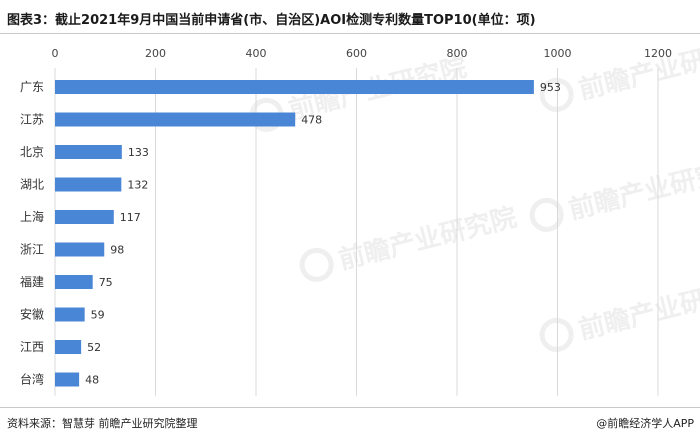 Image resolution: width=700 pixels, height=442 pixels. I want to click on credit-text: @前瞻经济学人APP, so click(645, 423).